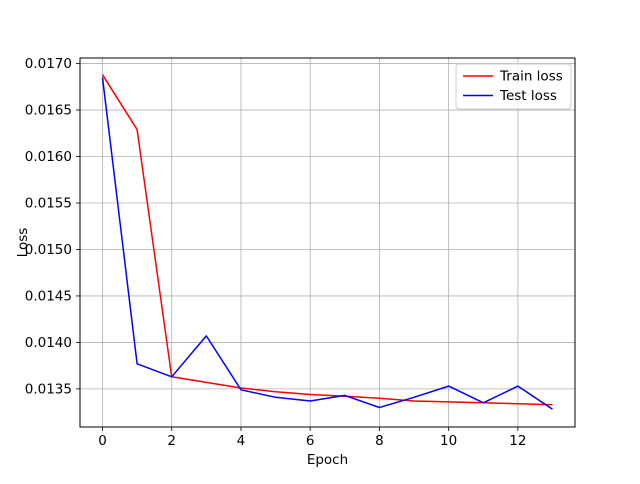 The width and height of the screenshot is (640, 484). What do you see at coordinates (241, 441) in the screenshot?
I see `x-tick-label: 4` at bounding box center [241, 441].